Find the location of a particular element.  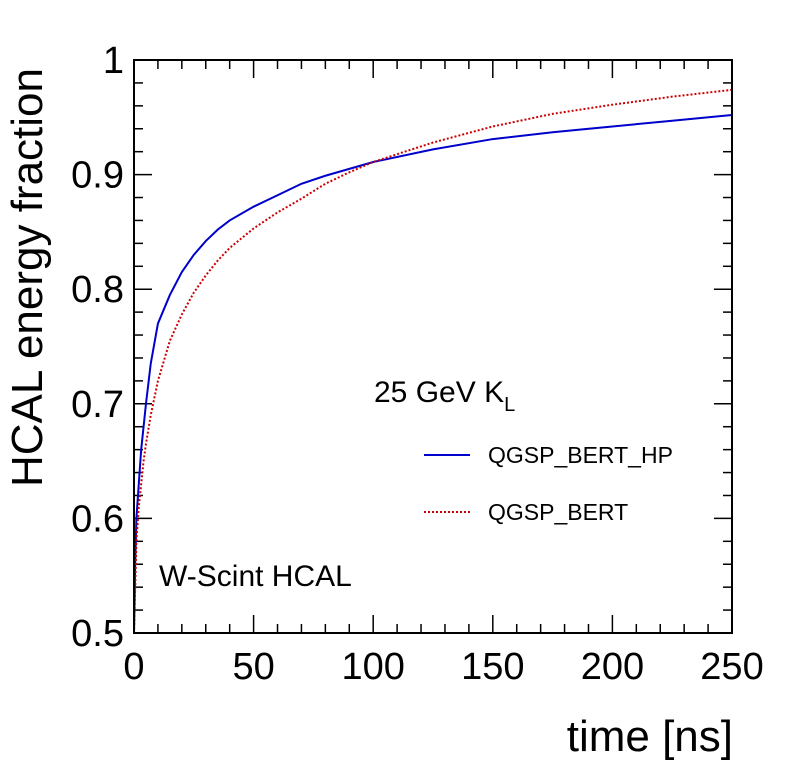

particle-annotation-subscript: L is located at coordinates (509, 405).